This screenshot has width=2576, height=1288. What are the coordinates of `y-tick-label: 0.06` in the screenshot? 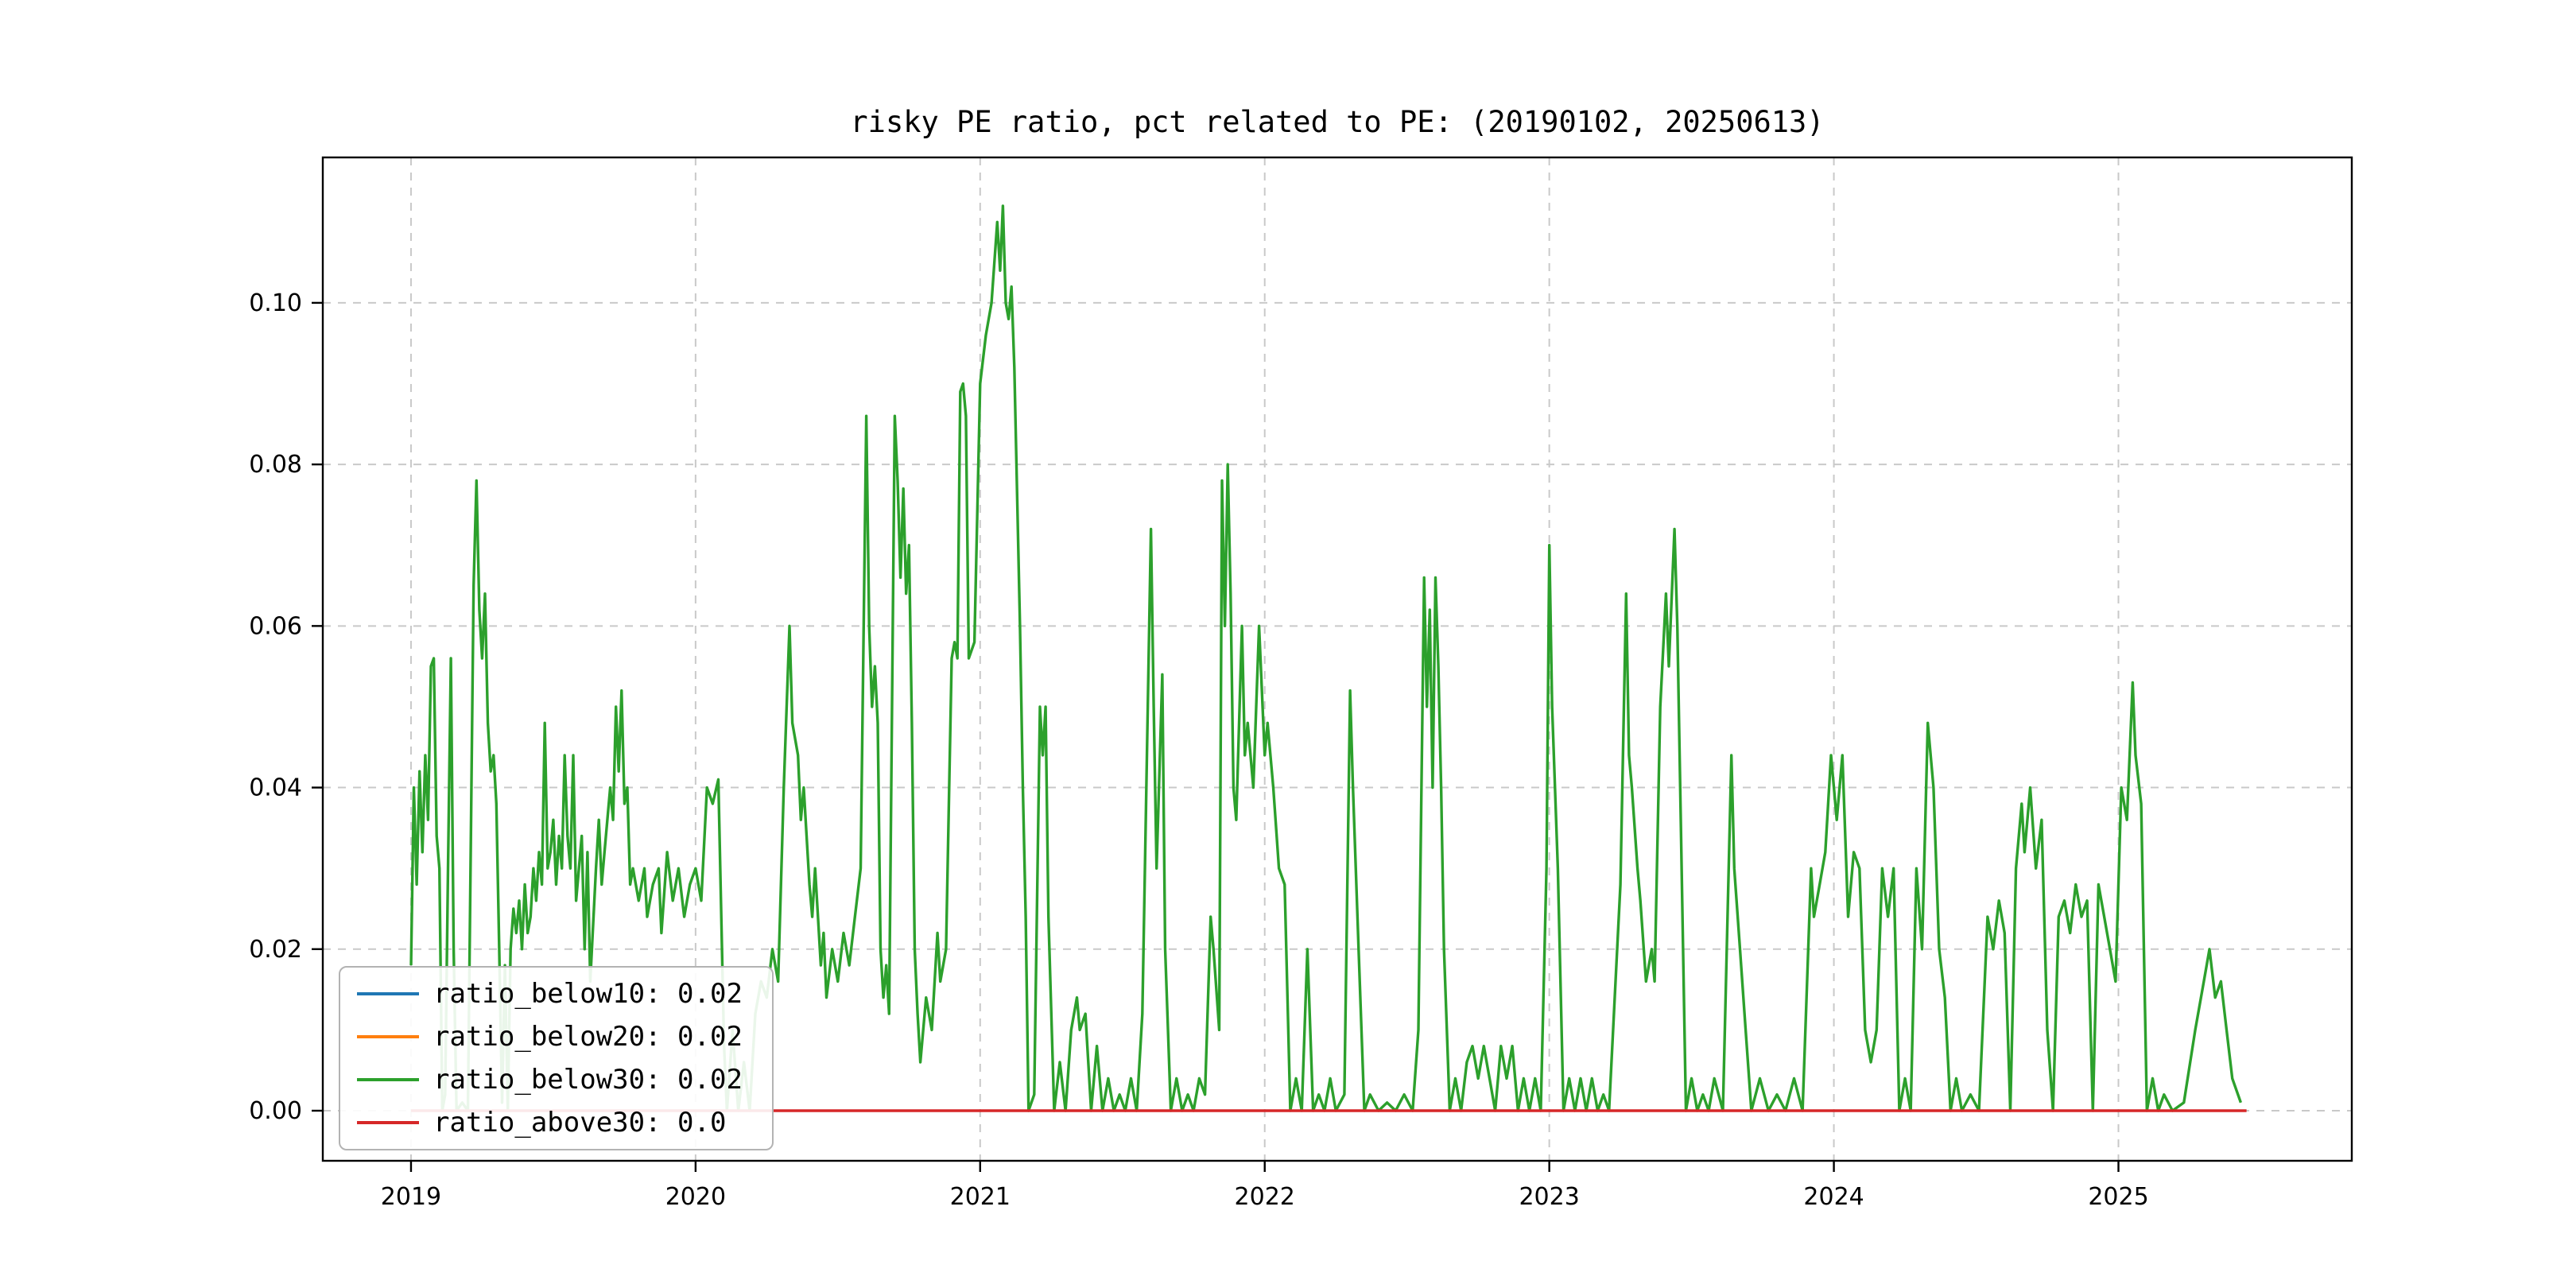 It's located at (275, 626).